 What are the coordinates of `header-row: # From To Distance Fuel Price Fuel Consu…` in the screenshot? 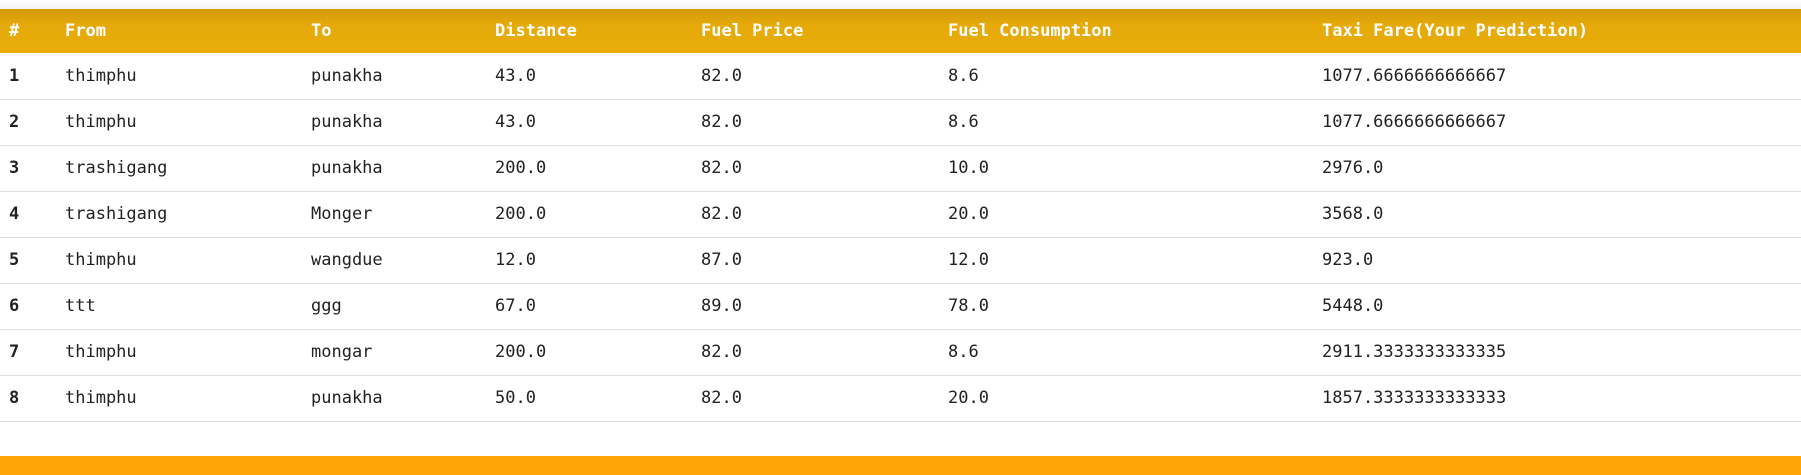 It's located at (900, 31).